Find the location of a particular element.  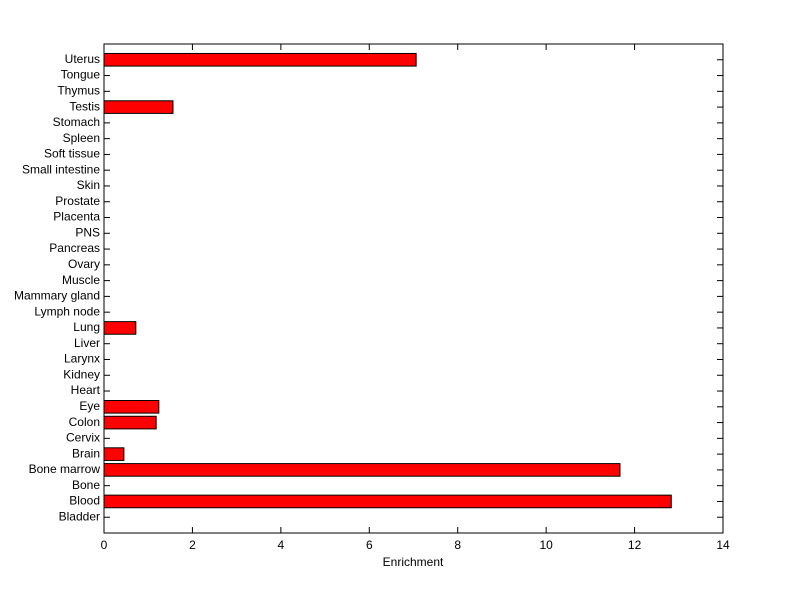

y-tick-label: Liver is located at coordinates (87, 343).